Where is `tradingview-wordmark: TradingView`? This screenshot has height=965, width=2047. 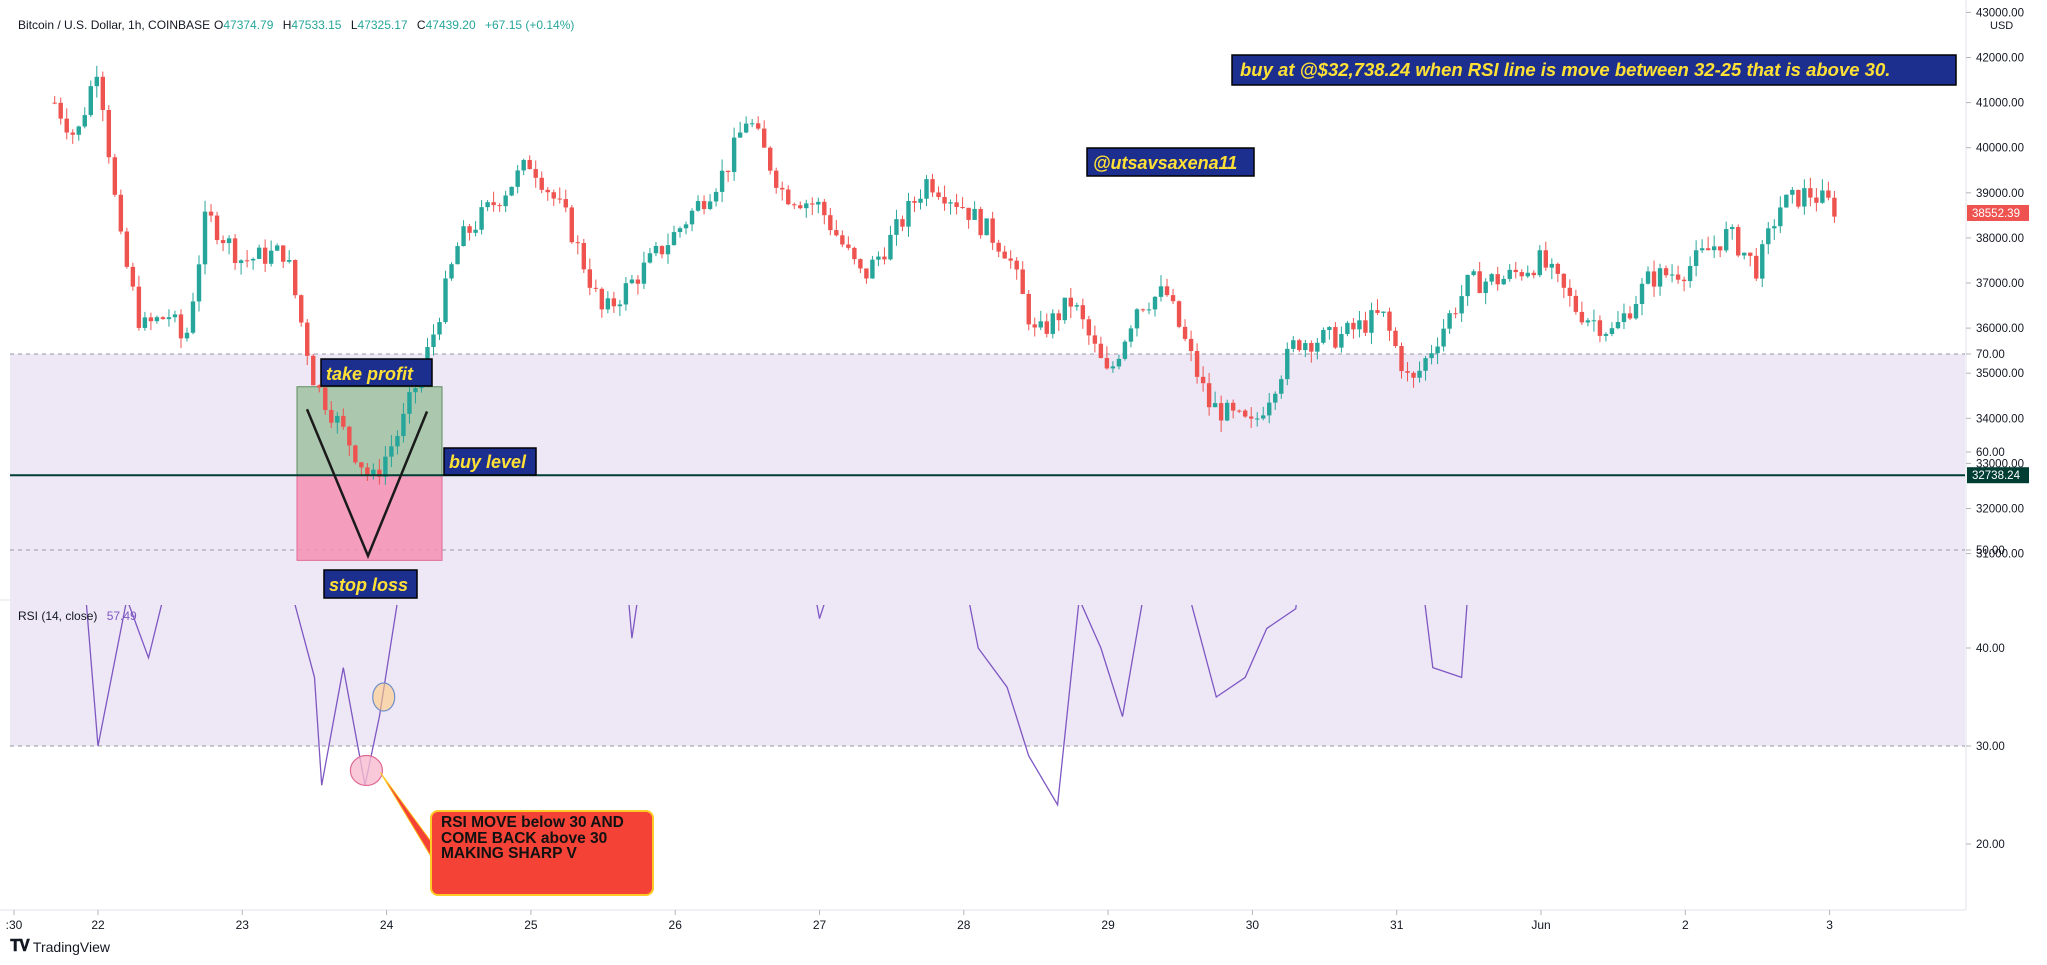
tradingview-wordmark: TradingView is located at coordinates (71, 947).